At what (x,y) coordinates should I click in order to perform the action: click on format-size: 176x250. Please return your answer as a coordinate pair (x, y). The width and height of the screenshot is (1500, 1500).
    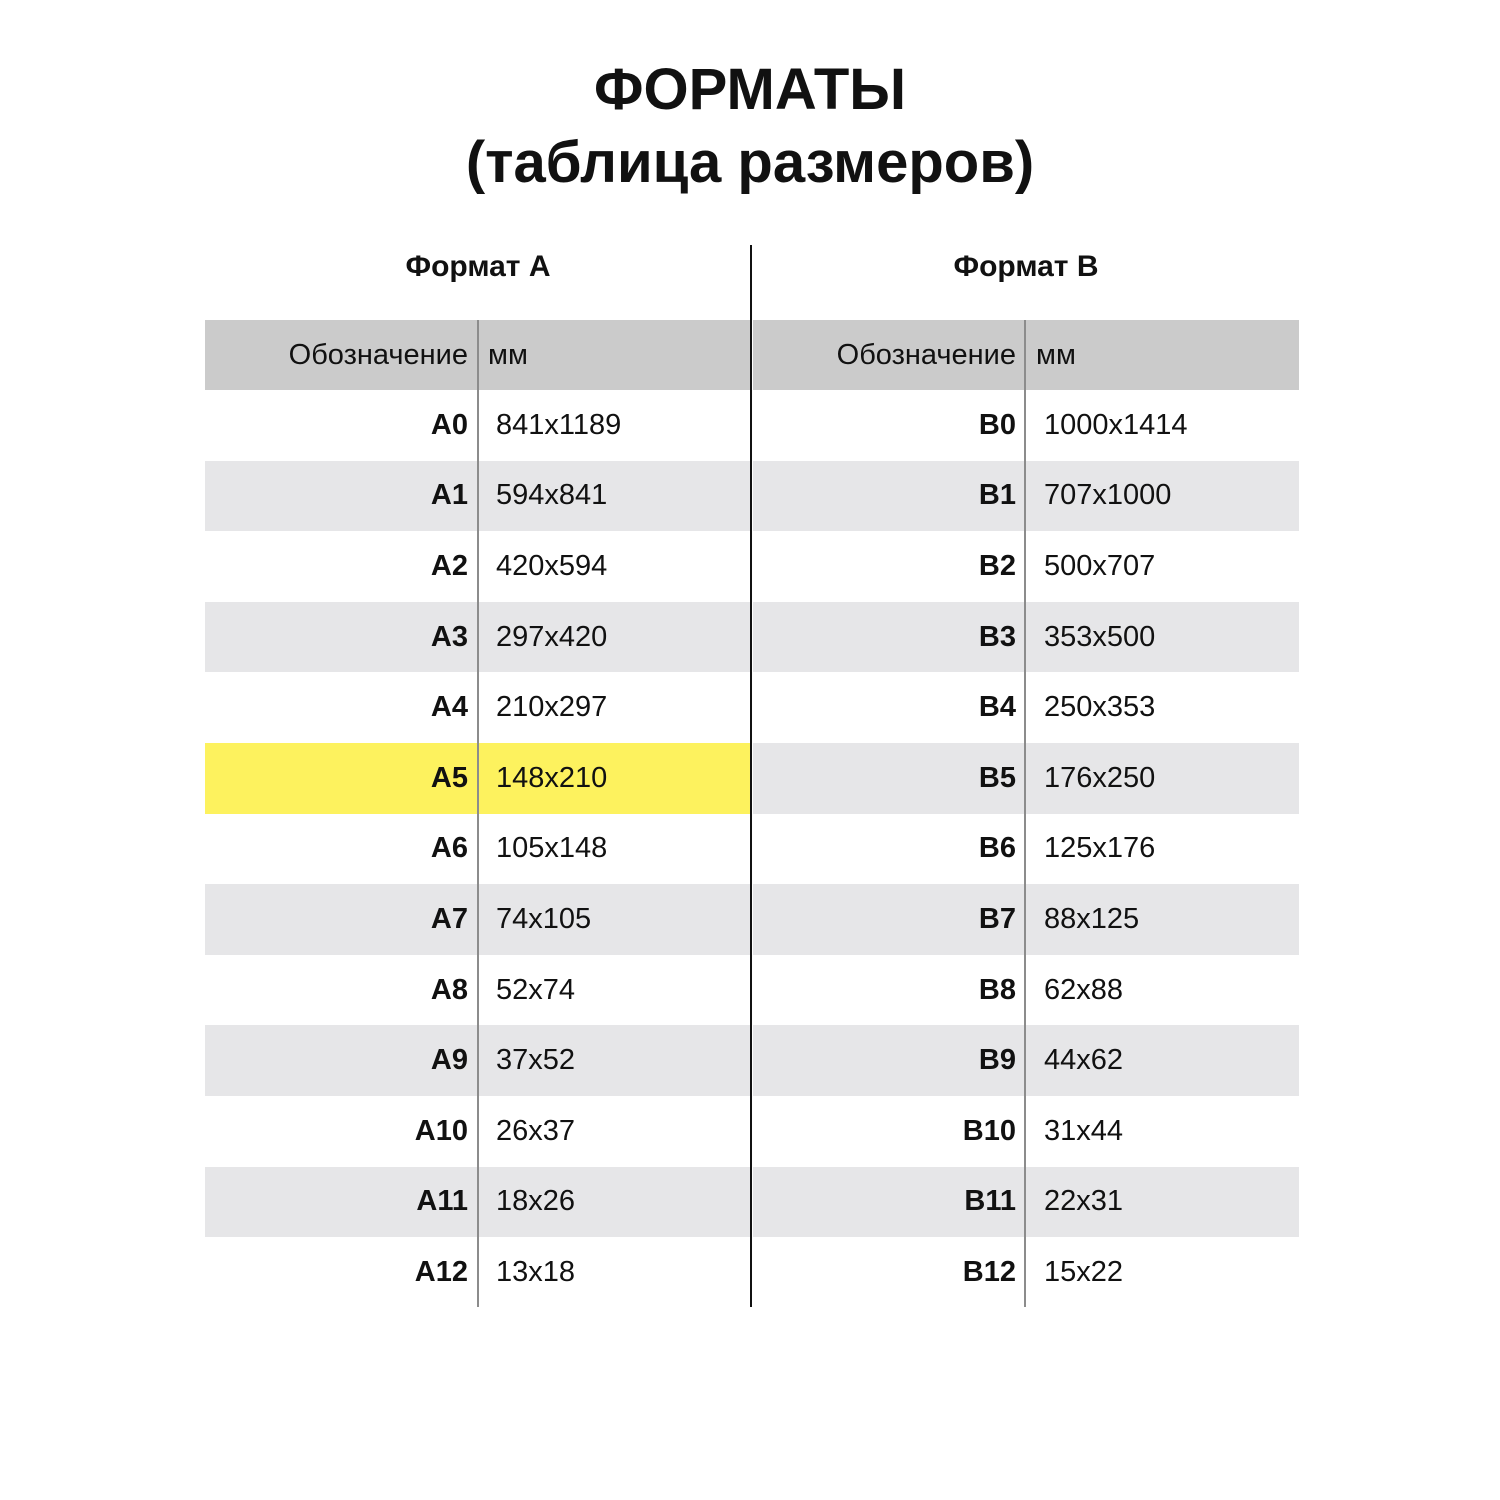
    Looking at the image, I should click on (1100, 777).